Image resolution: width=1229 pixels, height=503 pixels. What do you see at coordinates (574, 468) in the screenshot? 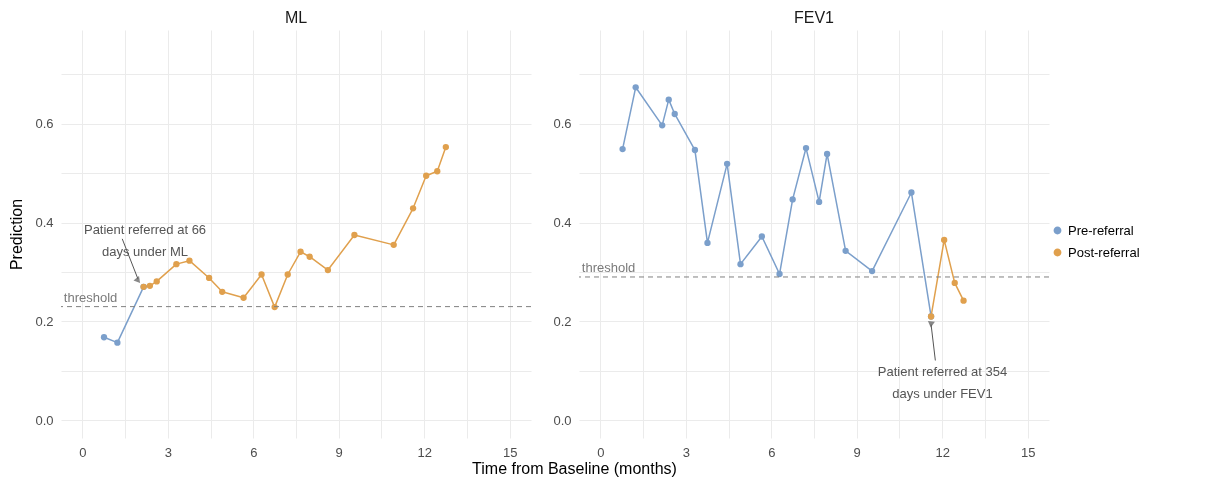
I see `x-axis-title: Time from Baseline (months)` at bounding box center [574, 468].